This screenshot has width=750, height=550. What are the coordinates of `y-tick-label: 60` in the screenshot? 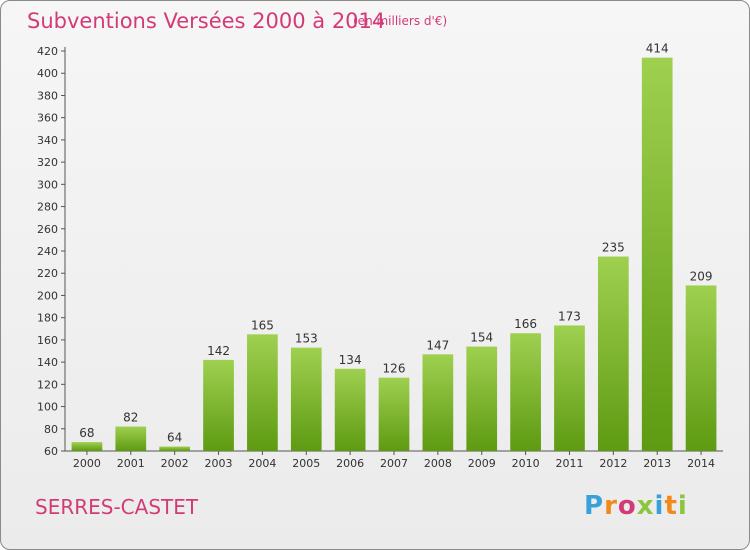 It's located at (51, 451).